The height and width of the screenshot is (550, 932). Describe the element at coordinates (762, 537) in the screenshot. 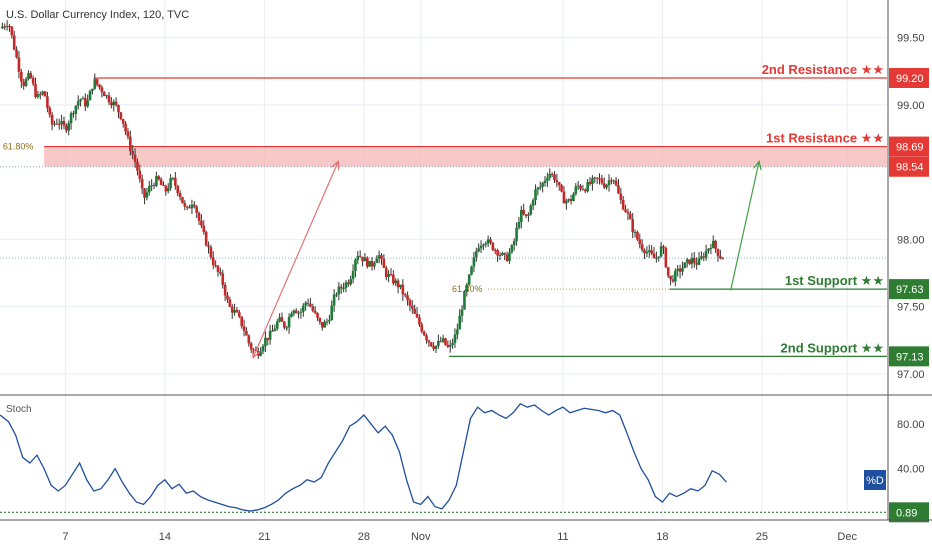

I see `time-tick-label: 25` at that location.